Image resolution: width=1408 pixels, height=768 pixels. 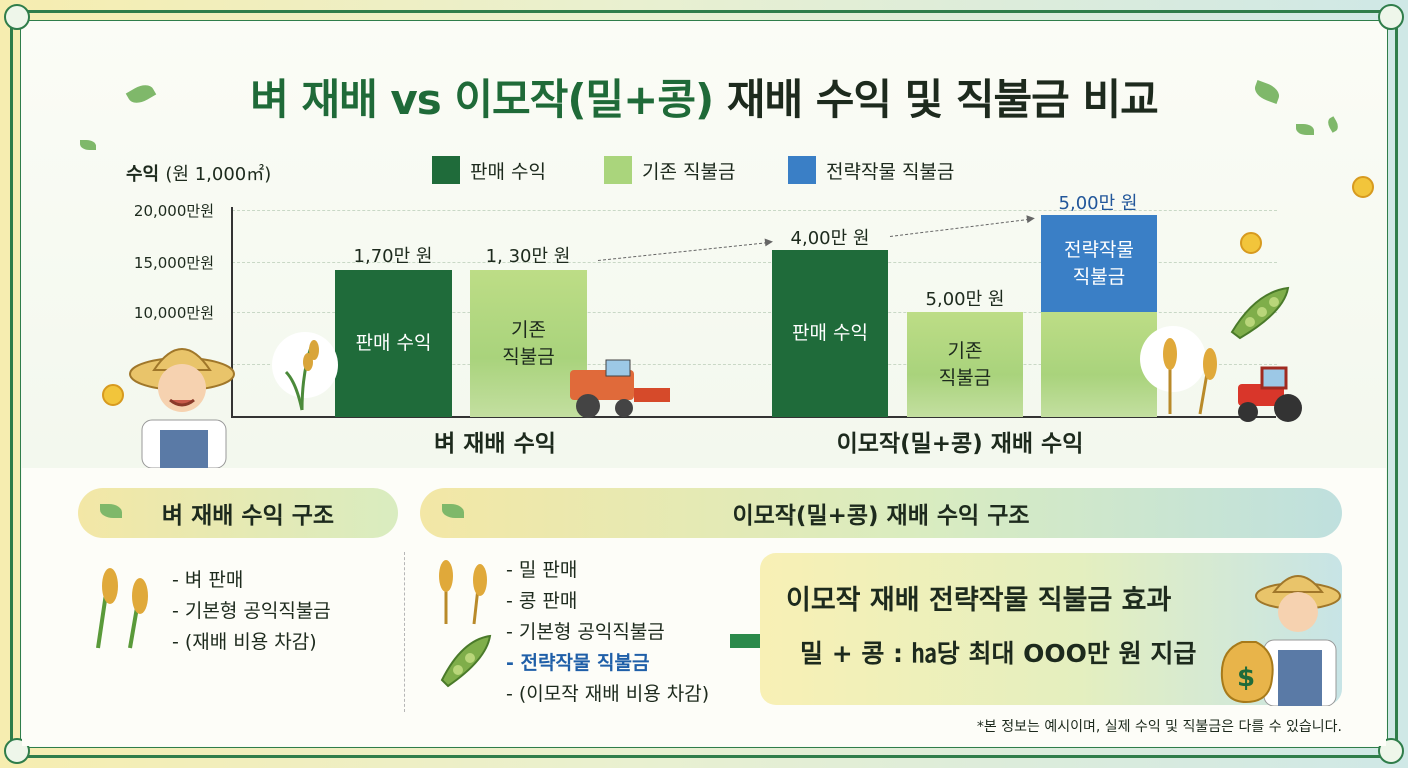 What do you see at coordinates (173, 211) in the screenshot?
I see `y-tick-label: 20,000만원` at bounding box center [173, 211].